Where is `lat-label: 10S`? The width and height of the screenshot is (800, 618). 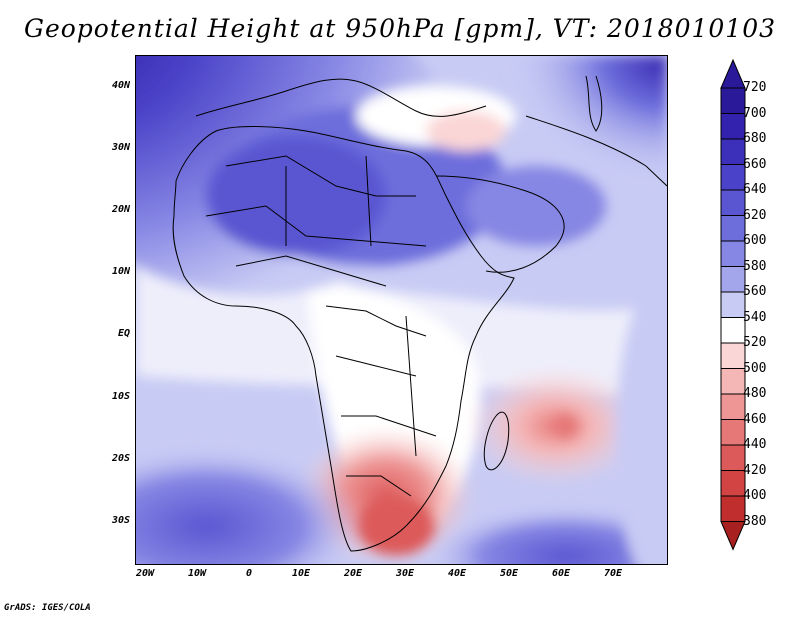
lat-label: 10S is located at coordinates (120, 396).